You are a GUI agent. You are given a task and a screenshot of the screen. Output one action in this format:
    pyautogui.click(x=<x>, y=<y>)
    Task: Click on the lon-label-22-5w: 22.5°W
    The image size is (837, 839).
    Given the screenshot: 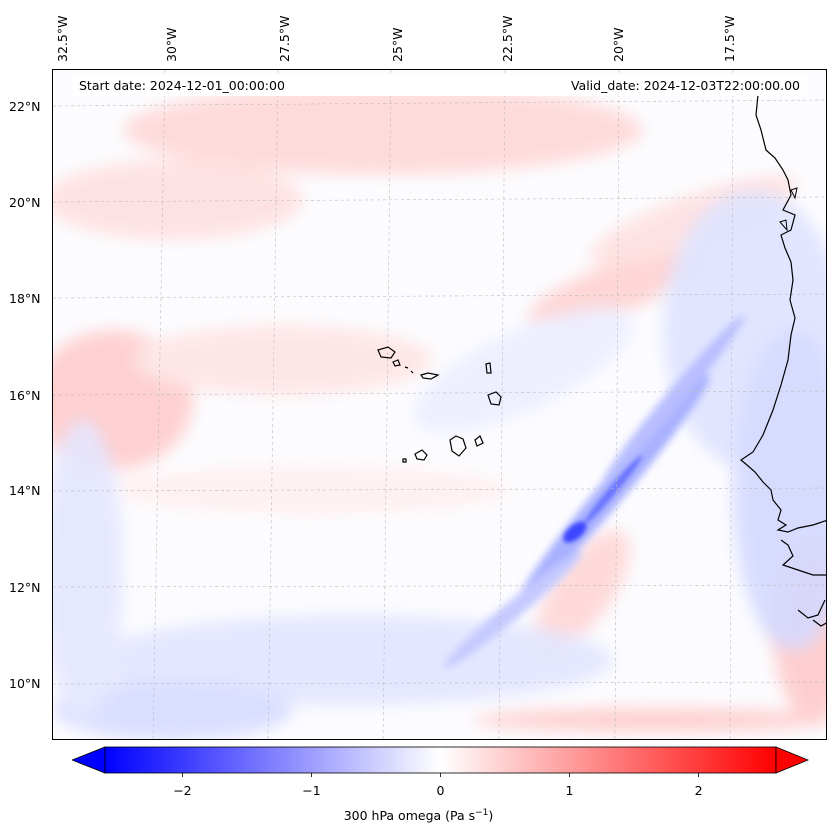 What is the action you would take?
    pyautogui.click(x=507, y=38)
    